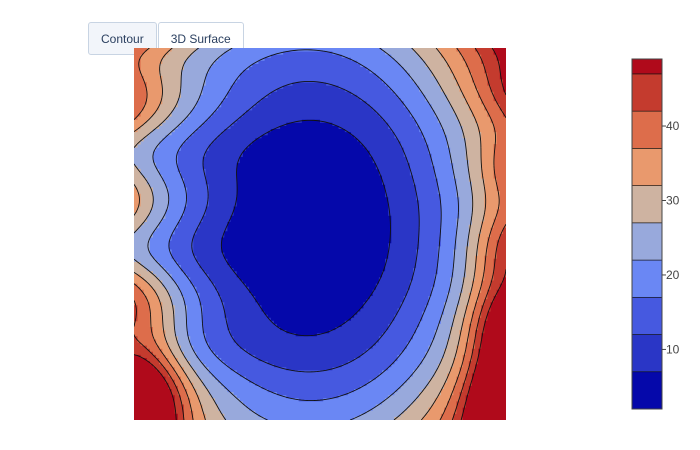 Image resolution: width=700 pixels, height=450 pixels. Describe the element at coordinates (673, 349) in the screenshot. I see `colorbar-tick-label: 10` at that location.